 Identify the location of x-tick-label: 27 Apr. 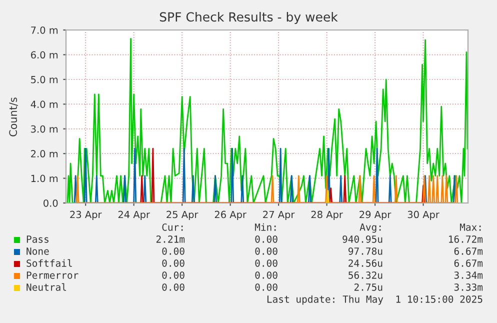
(279, 215).